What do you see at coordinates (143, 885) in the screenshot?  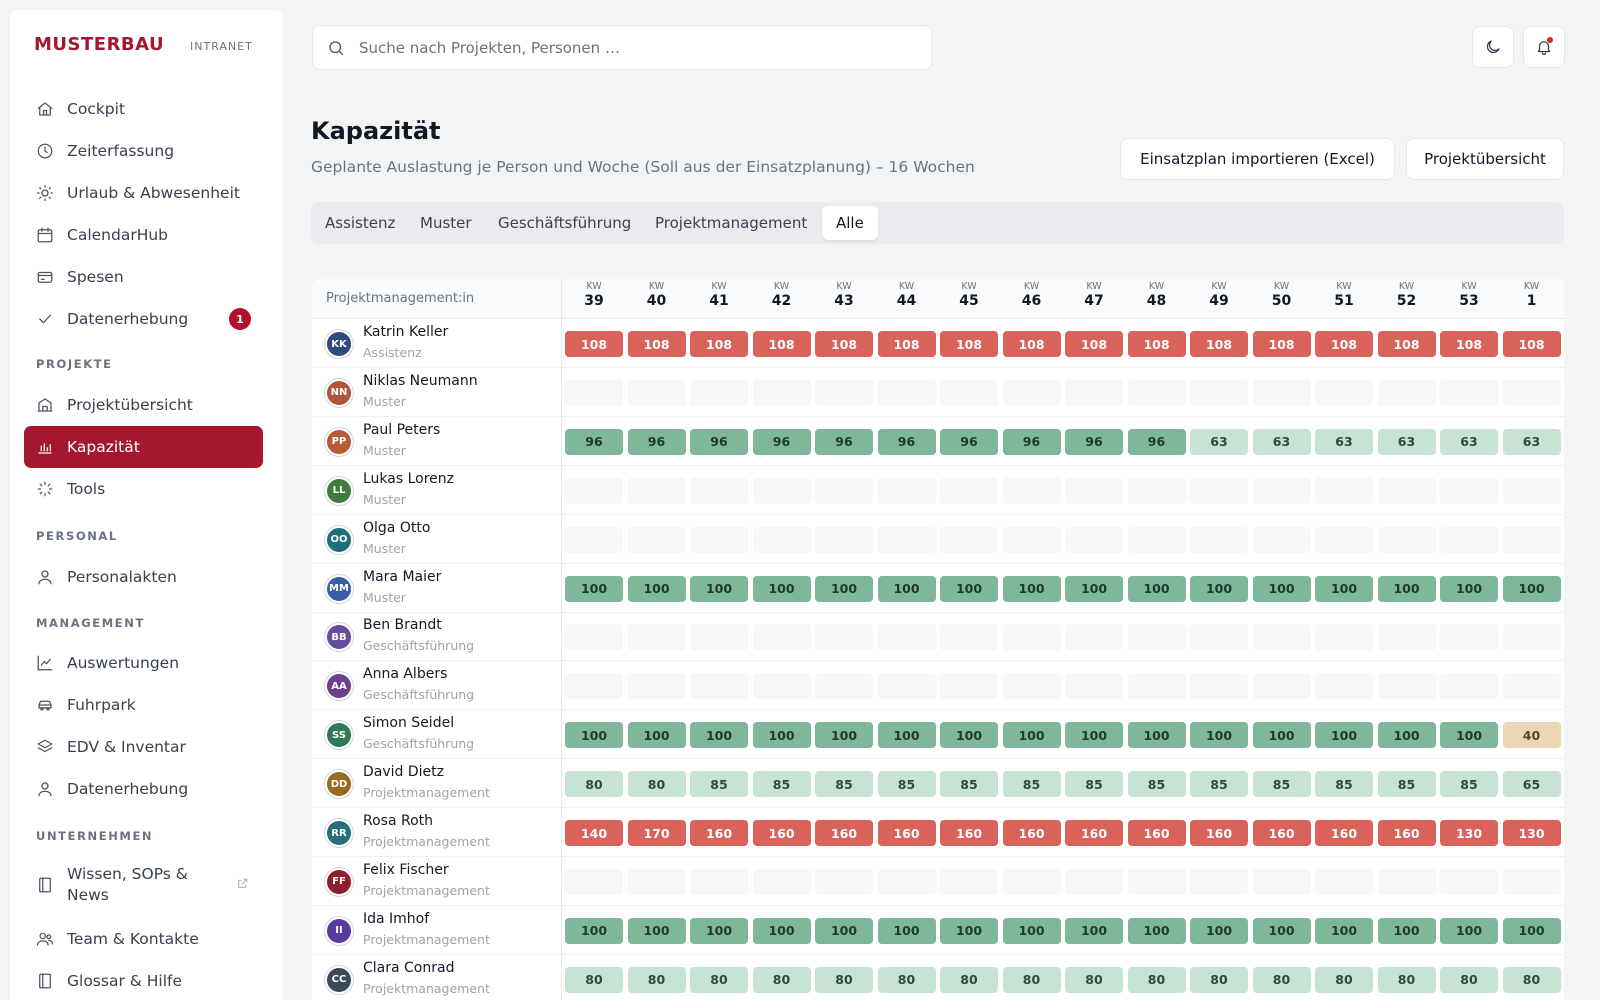 I see `sidebar-item-wissen-sops: Wissen, SOPs & News` at bounding box center [143, 885].